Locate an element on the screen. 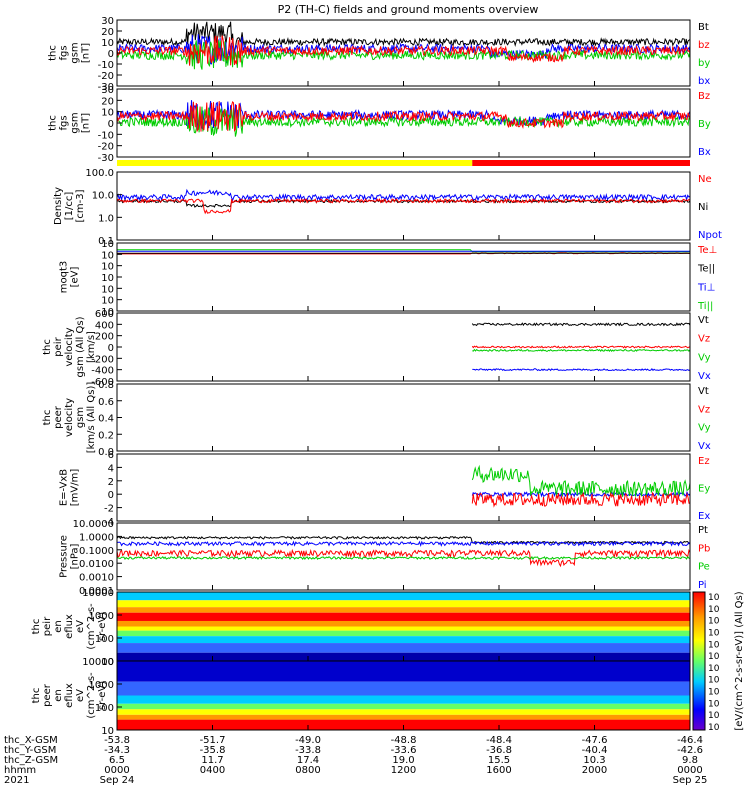 The height and width of the screenshot is (800, 750). y-axis-label: gsm (All Qs) is located at coordinates (80, 346).